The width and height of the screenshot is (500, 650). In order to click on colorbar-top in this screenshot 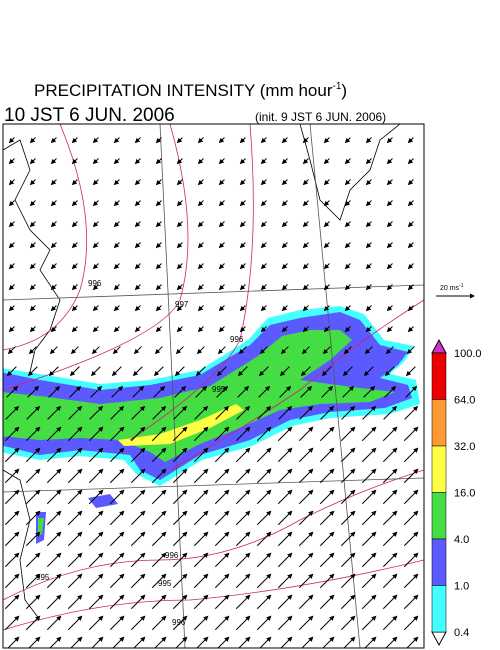, I will do `click(439, 346)`.